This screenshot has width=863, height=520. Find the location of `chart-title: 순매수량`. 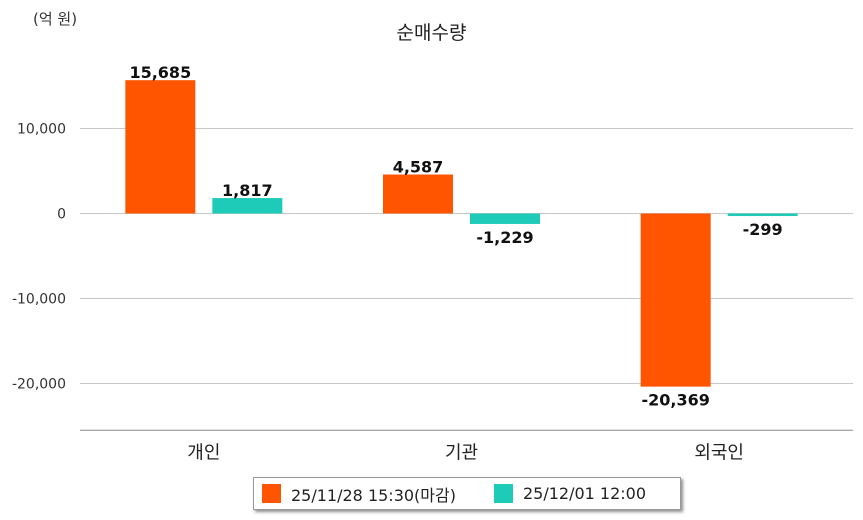

chart-title: 순매수량 is located at coordinates (431, 33).